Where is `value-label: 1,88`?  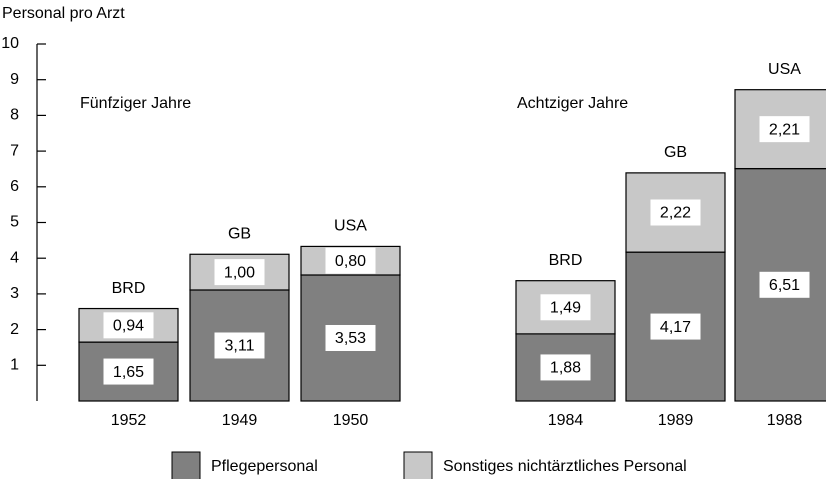 value-label: 1,88 is located at coordinates (565, 368).